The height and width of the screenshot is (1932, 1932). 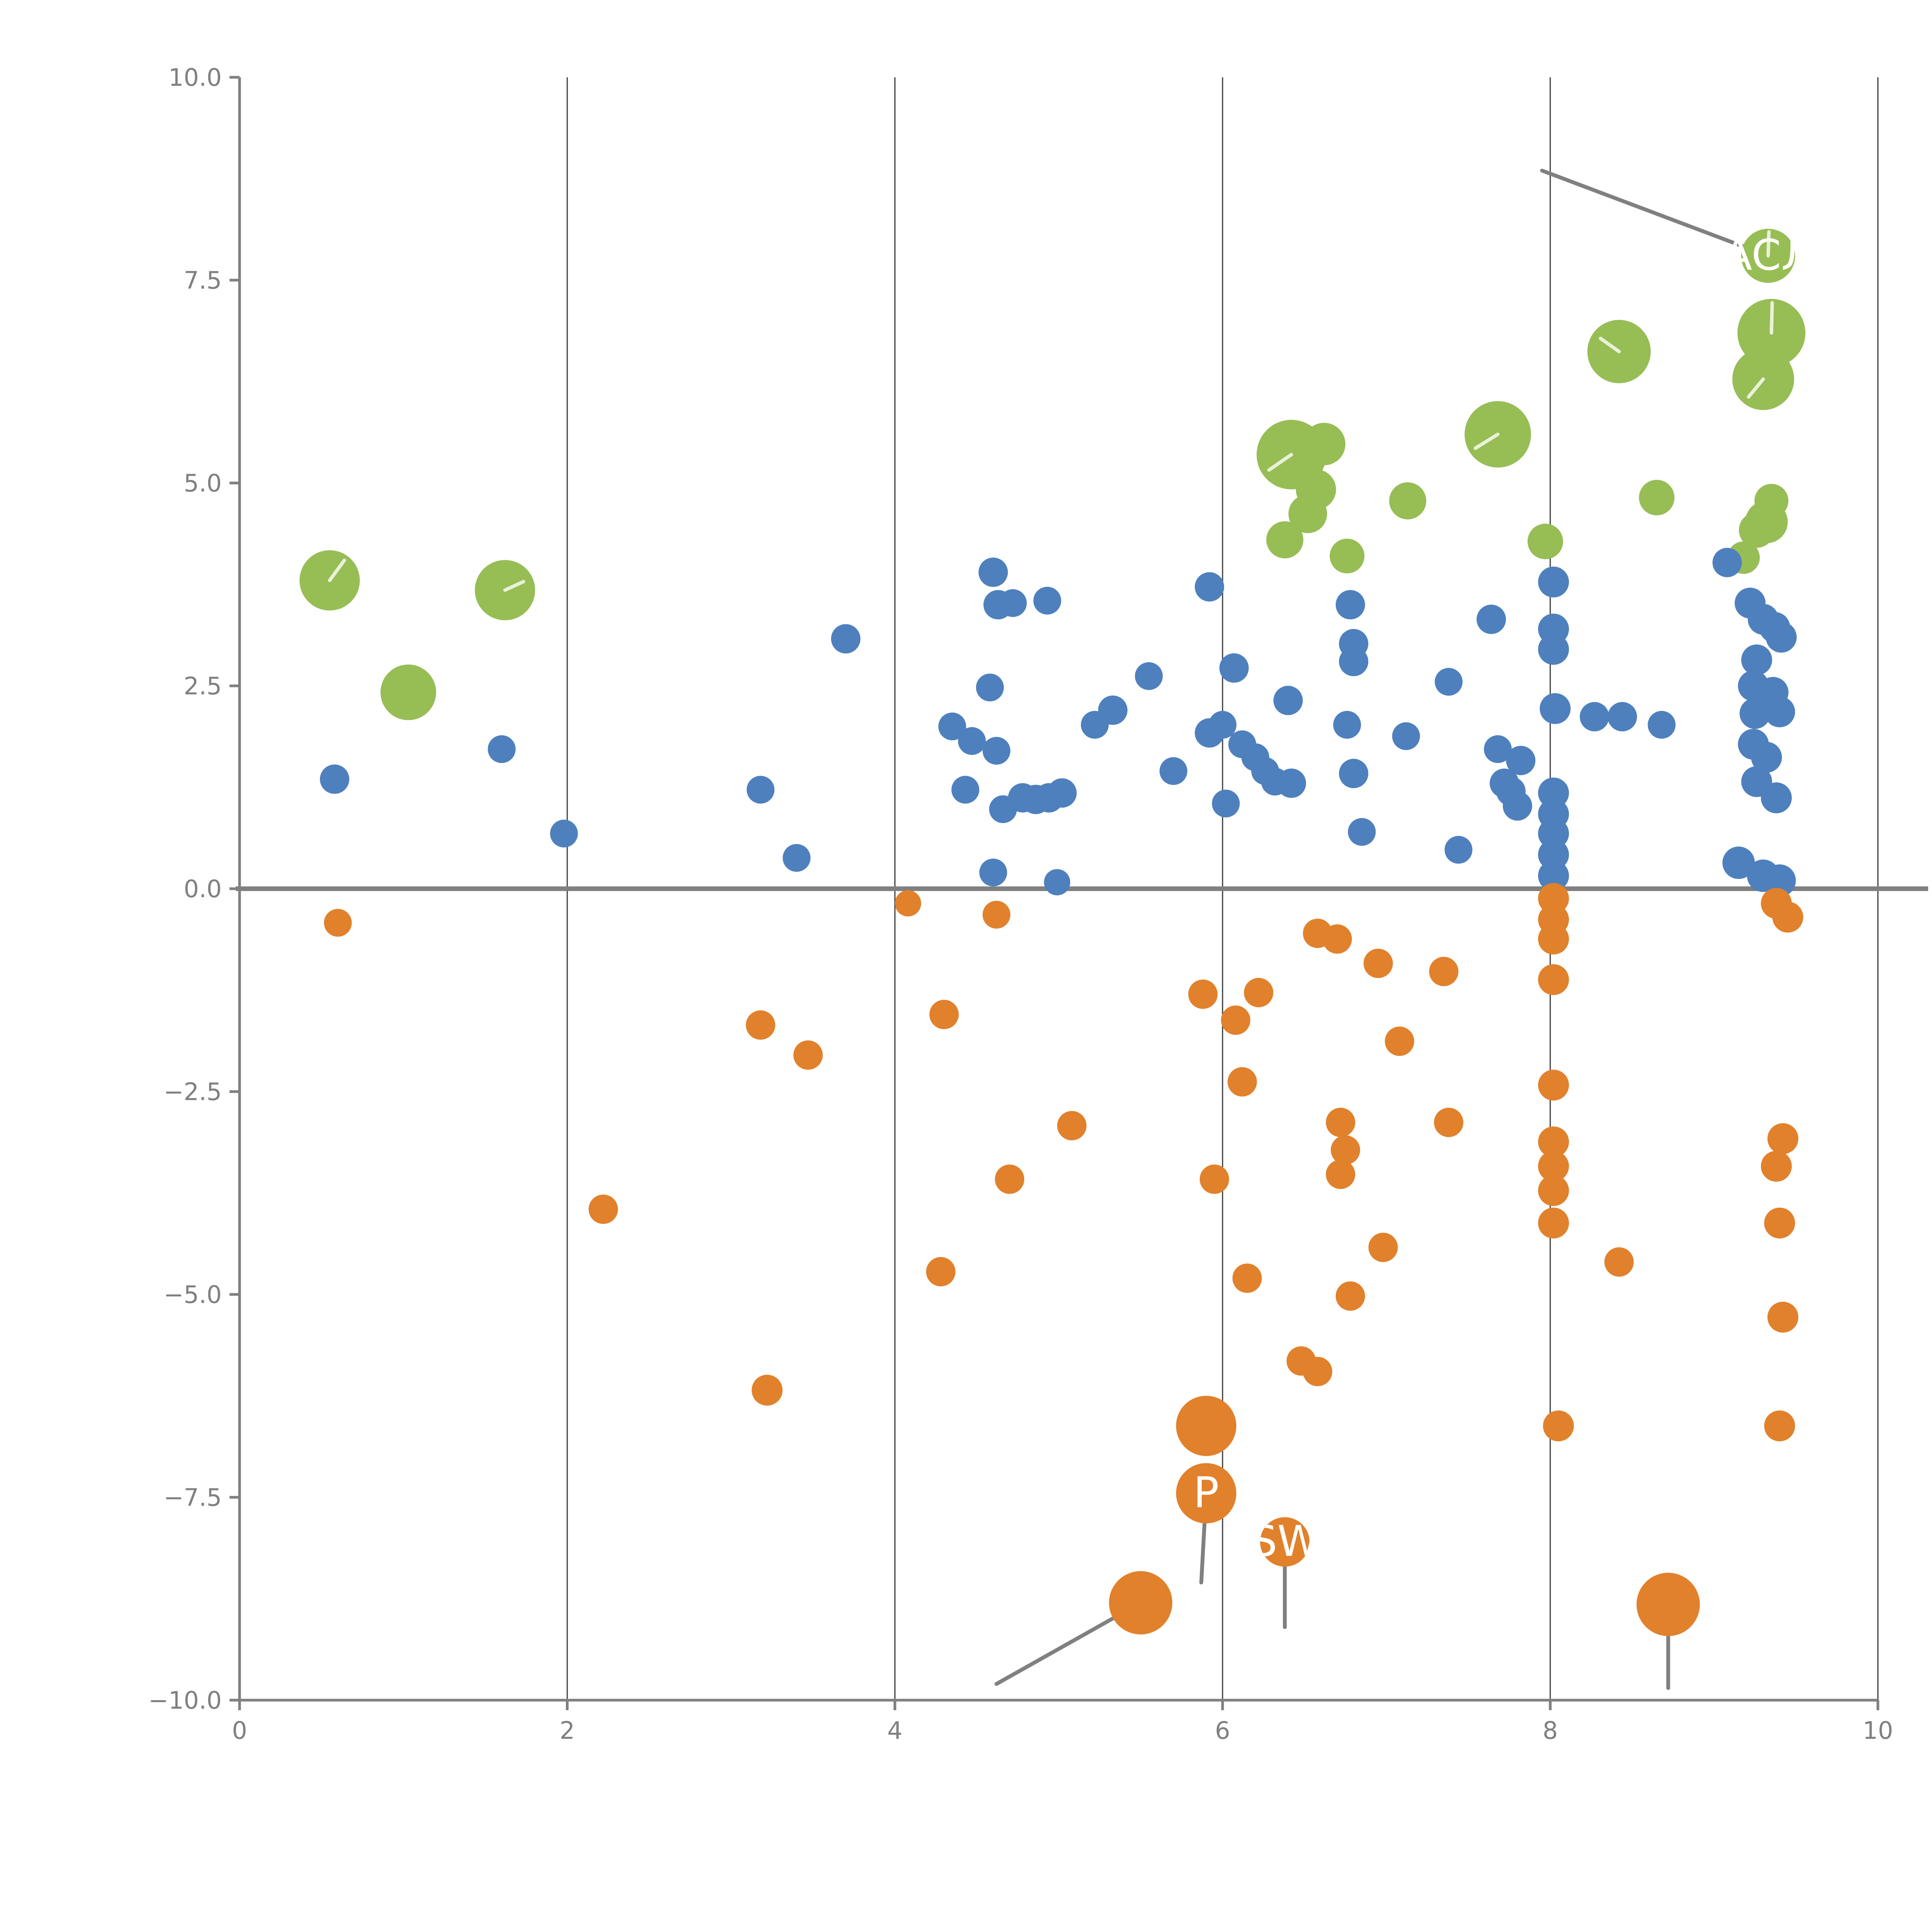 What do you see at coordinates (192, 1295) in the screenshot?
I see `y-tick-label: −5.0` at bounding box center [192, 1295].